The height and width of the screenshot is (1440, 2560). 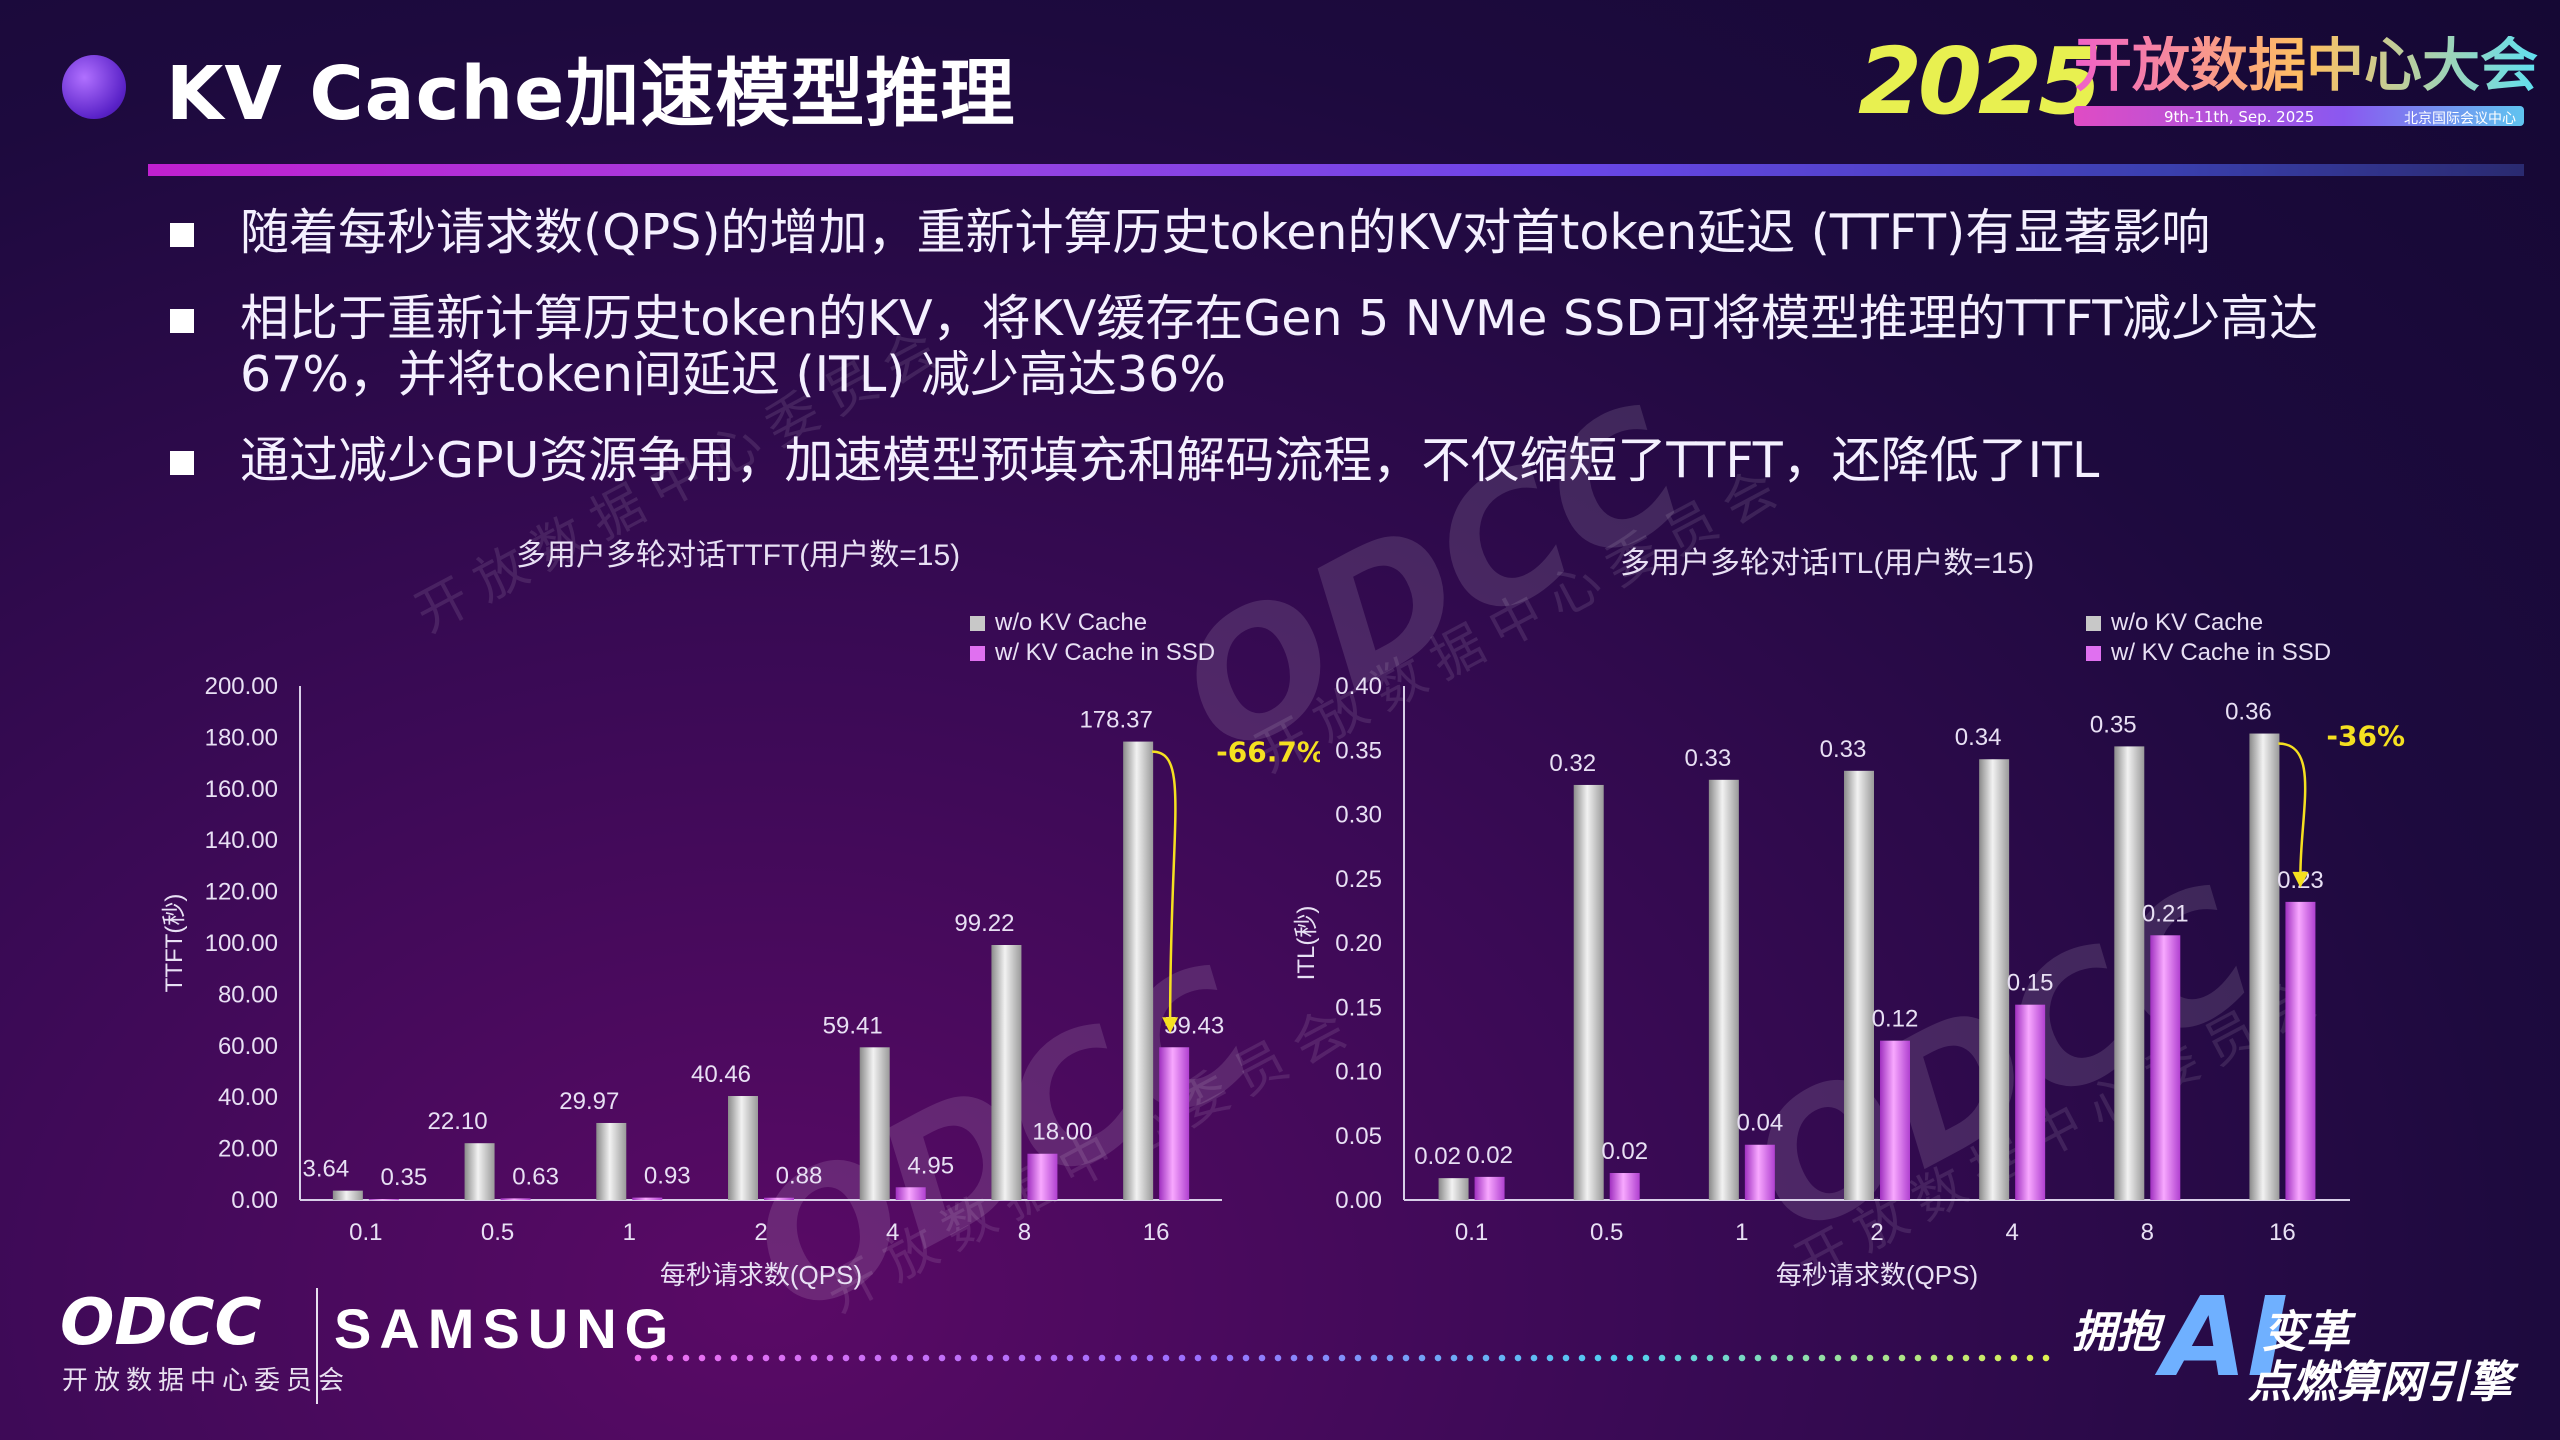 I want to click on x-axis-label: 每秒请求数(QPS), so click(x=761, y=1275).